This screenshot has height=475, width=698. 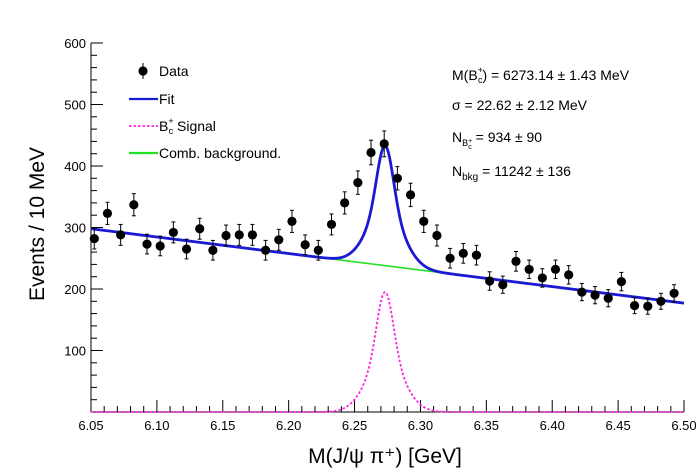 I want to click on x-tick-label: 6.35, so click(x=486, y=425).